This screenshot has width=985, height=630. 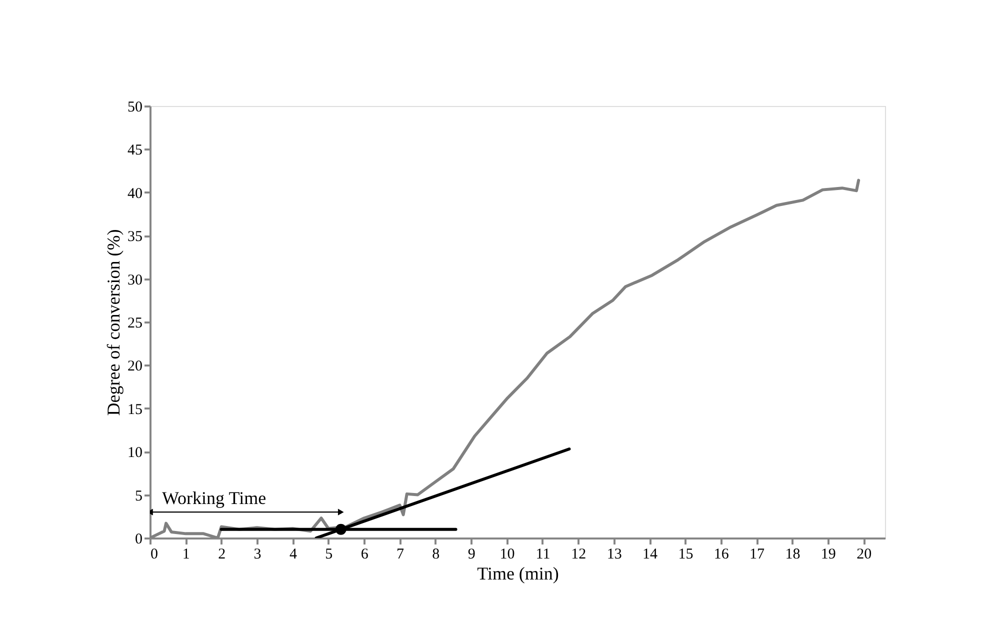 I want to click on y-tick-label: 40, so click(x=135, y=194).